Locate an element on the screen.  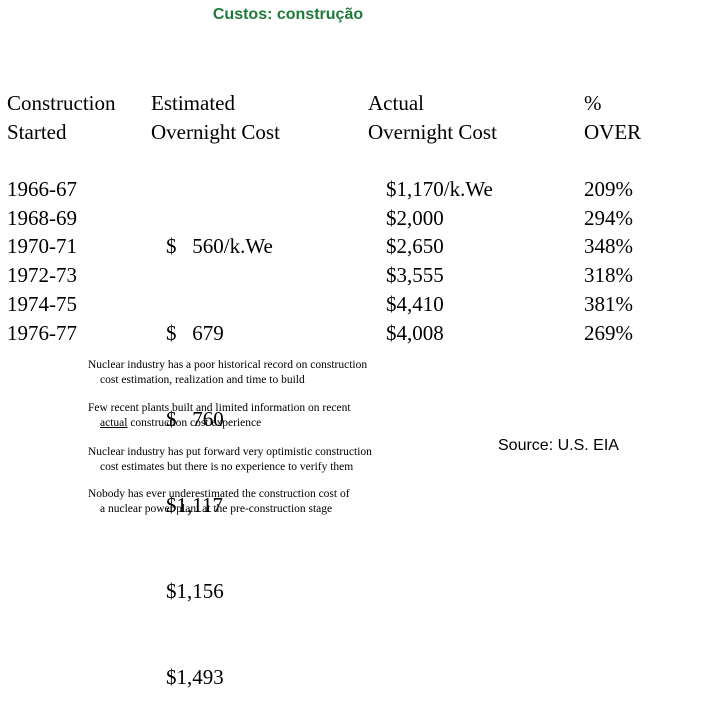
cell-estimated: $ 679 is located at coordinates (195, 332).